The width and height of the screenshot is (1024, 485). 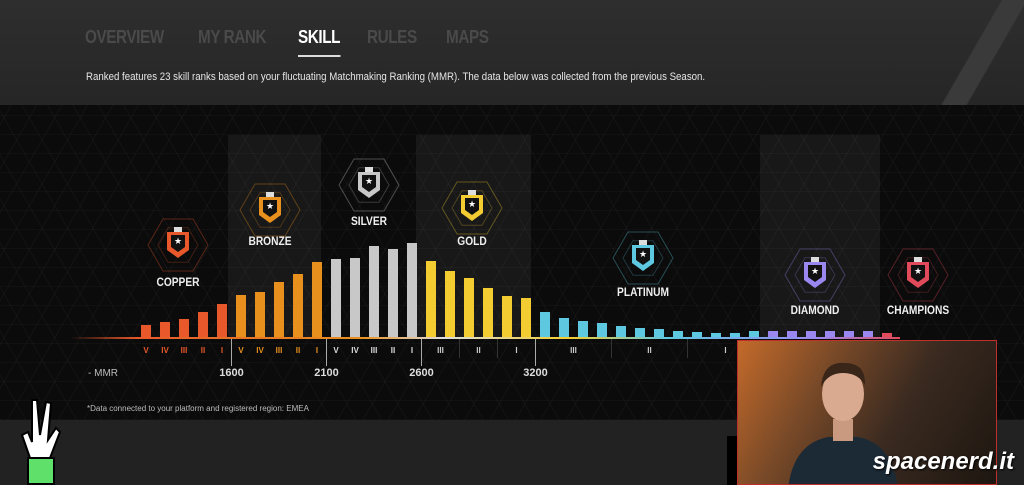 I want to click on mmr-tick-label: 2600, so click(x=421, y=373).